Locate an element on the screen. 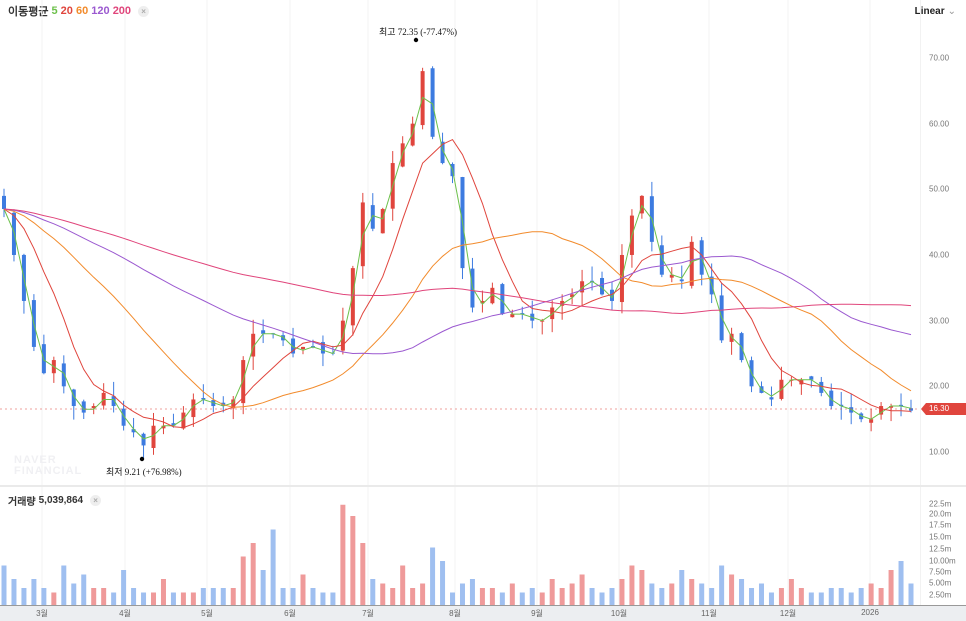 The width and height of the screenshot is (966, 621). month-label: 5월 is located at coordinates (207, 613).